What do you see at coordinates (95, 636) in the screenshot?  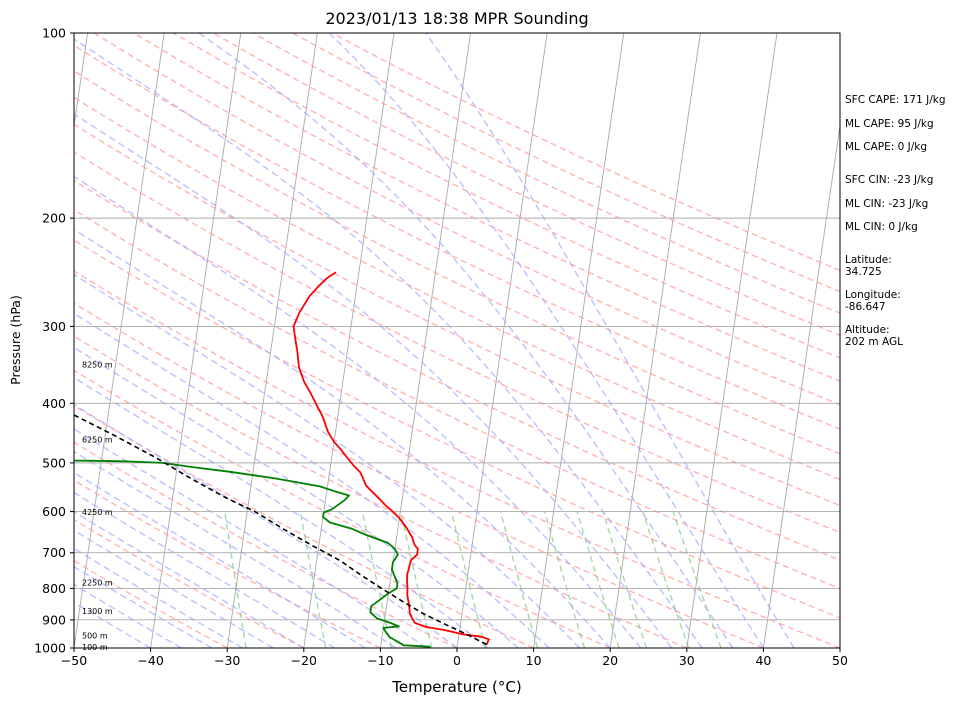 I see `height-label: 500 m` at bounding box center [95, 636].